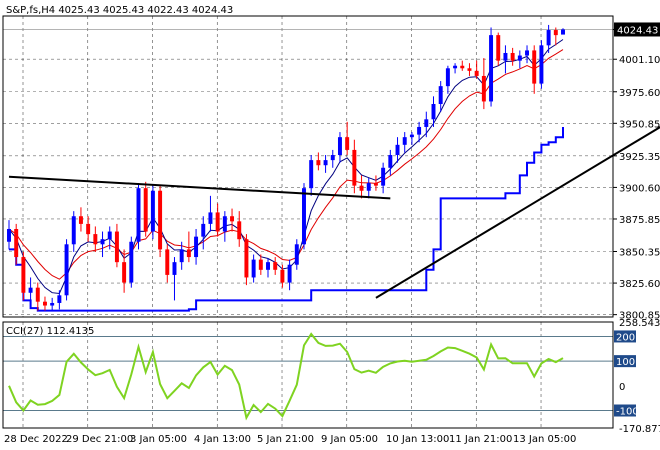 The width and height of the screenshot is (660, 450). Describe the element at coordinates (158, 439) in the screenshot. I see `x-tick-label: 3 Jan 05:00` at that location.